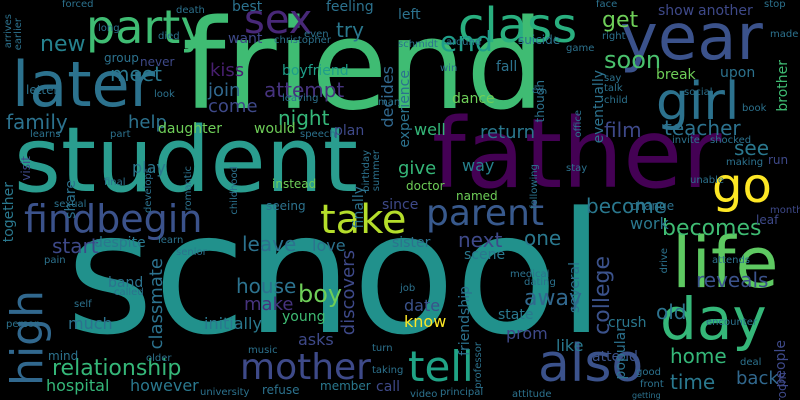 This screenshot has height=400, width=800. What do you see at coordinates (575, 288) in the screenshot?
I see `word-several: several` at bounding box center [575, 288].